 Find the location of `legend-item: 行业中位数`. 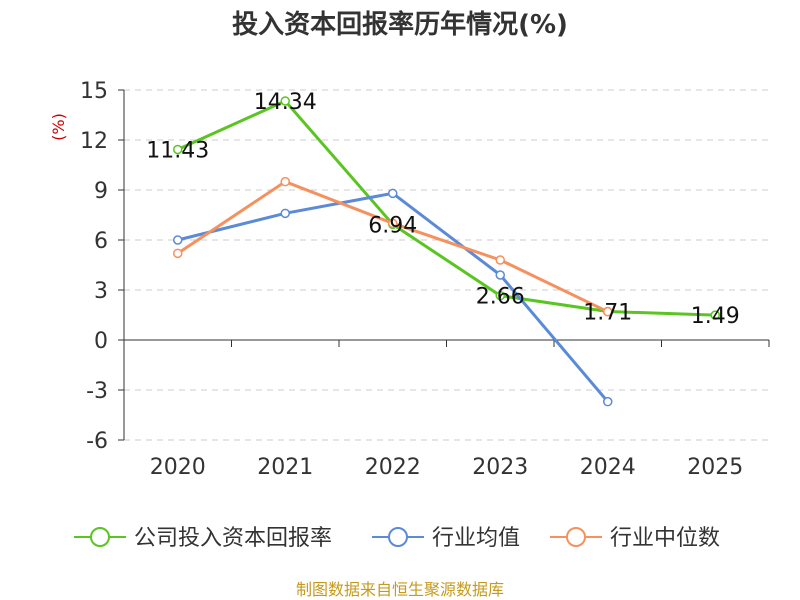

legend-item: 行业中位数 is located at coordinates (635, 538).